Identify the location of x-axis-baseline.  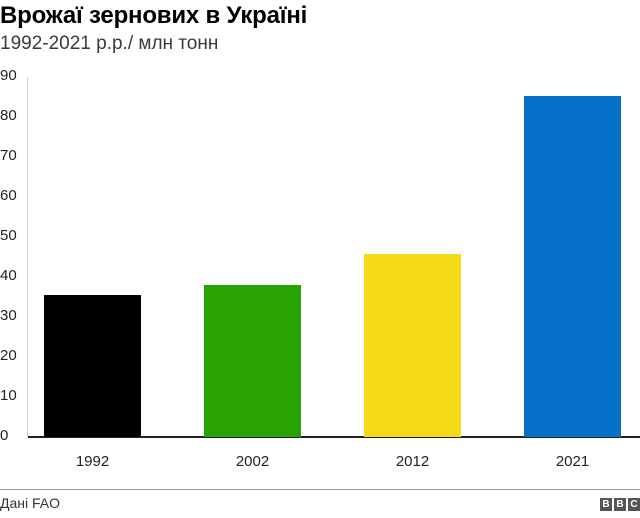
(334, 437).